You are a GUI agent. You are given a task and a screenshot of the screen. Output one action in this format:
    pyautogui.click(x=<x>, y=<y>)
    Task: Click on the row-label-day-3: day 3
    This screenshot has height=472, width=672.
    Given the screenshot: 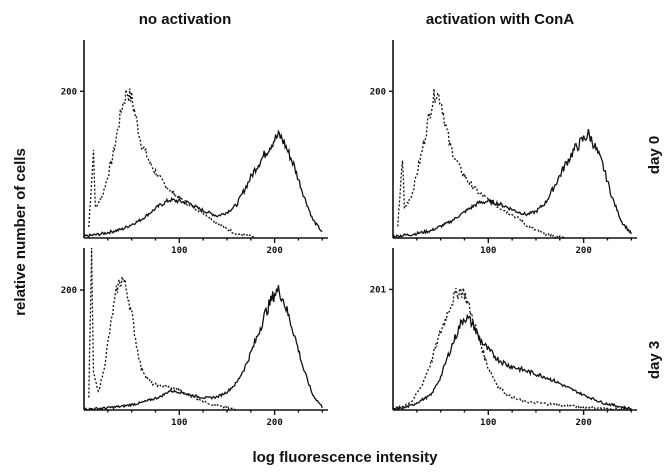 What is the action you would take?
    pyautogui.click(x=654, y=360)
    